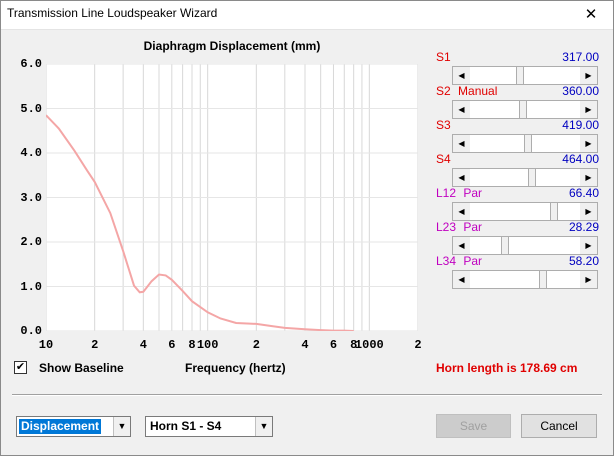 The height and width of the screenshot is (456, 614). I want to click on slider-l23: ◀ ▶, so click(525, 245).